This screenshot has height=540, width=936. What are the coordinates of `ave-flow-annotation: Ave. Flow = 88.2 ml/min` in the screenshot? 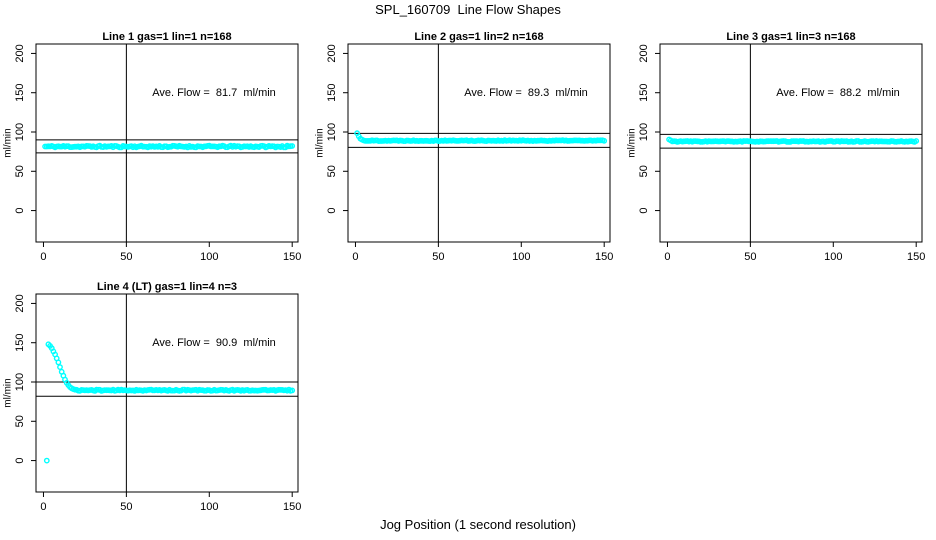 It's located at (838, 93).